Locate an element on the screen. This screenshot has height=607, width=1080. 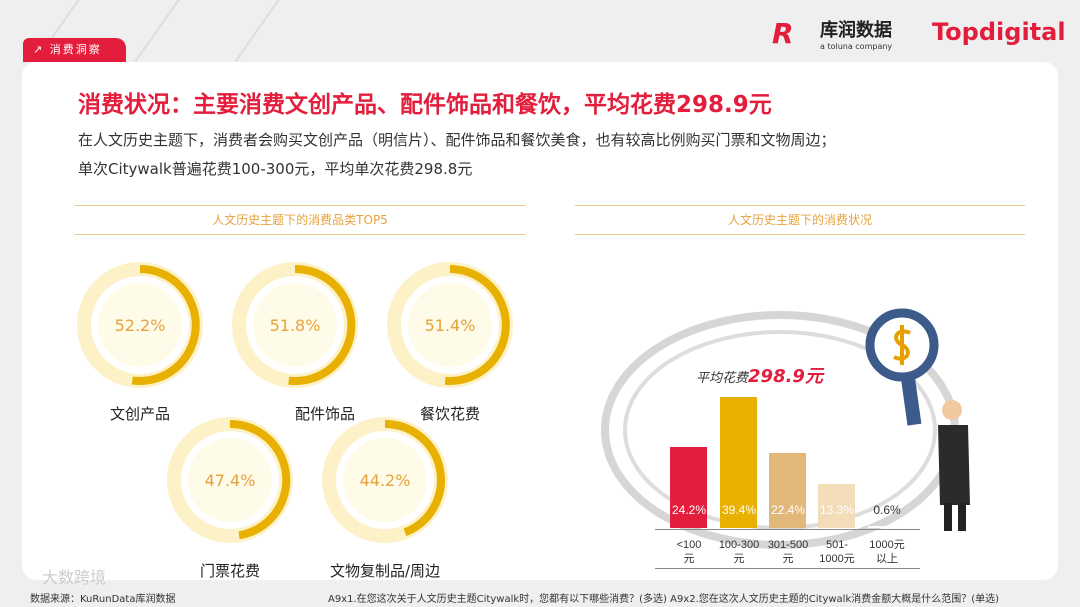
donut-chart: 51.8% is located at coordinates (295, 325).